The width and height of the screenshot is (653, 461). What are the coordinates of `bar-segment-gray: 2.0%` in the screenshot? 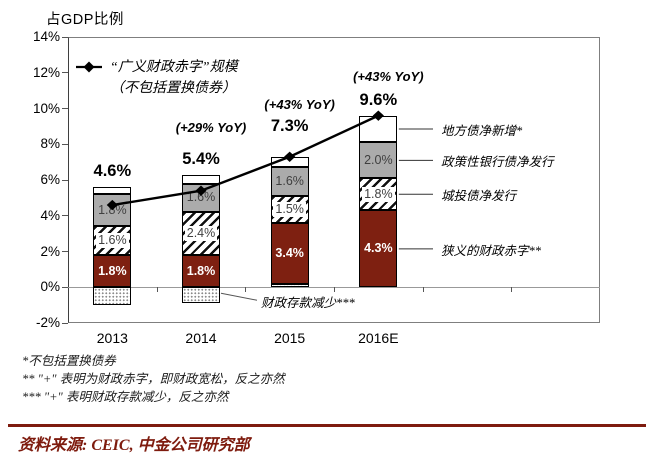 It's located at (378, 160).